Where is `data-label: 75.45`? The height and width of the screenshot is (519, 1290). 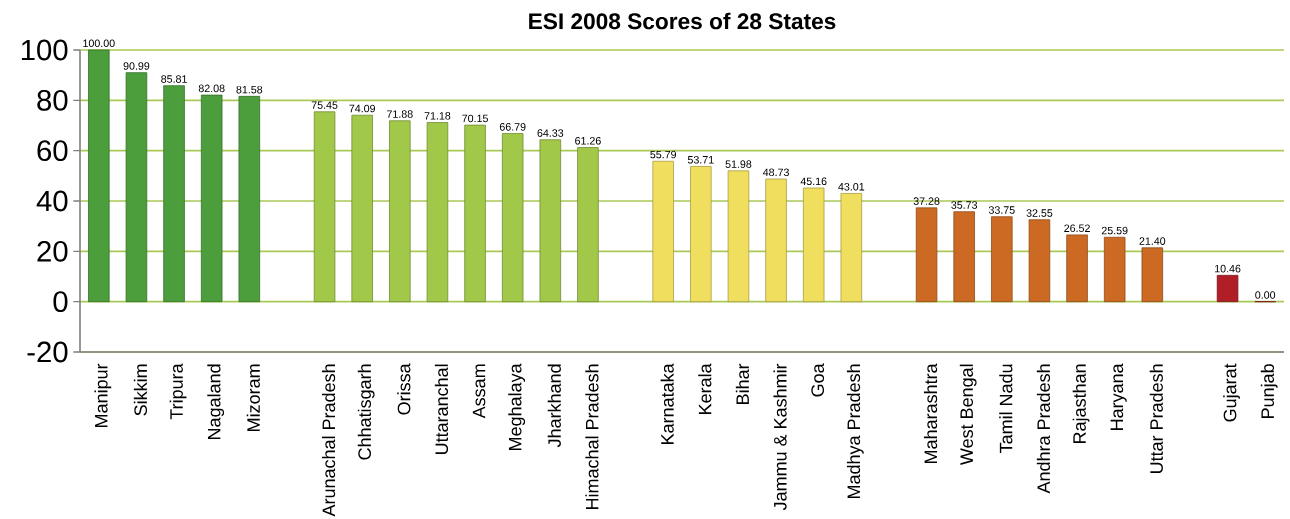 data-label: 75.45 is located at coordinates (324, 105).